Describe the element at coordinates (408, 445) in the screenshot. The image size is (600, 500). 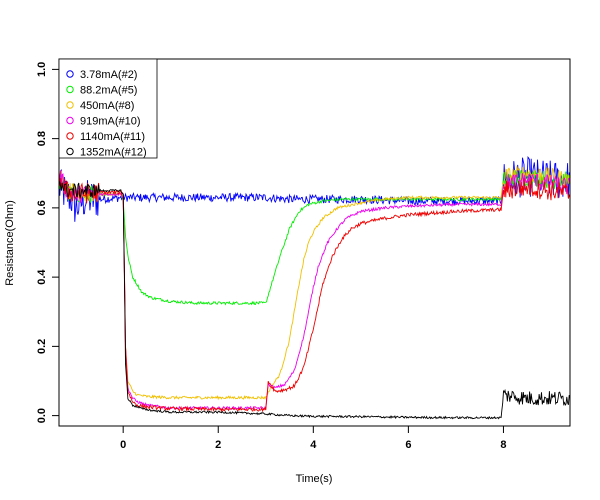
I see `x-tick-label: 6` at that location.